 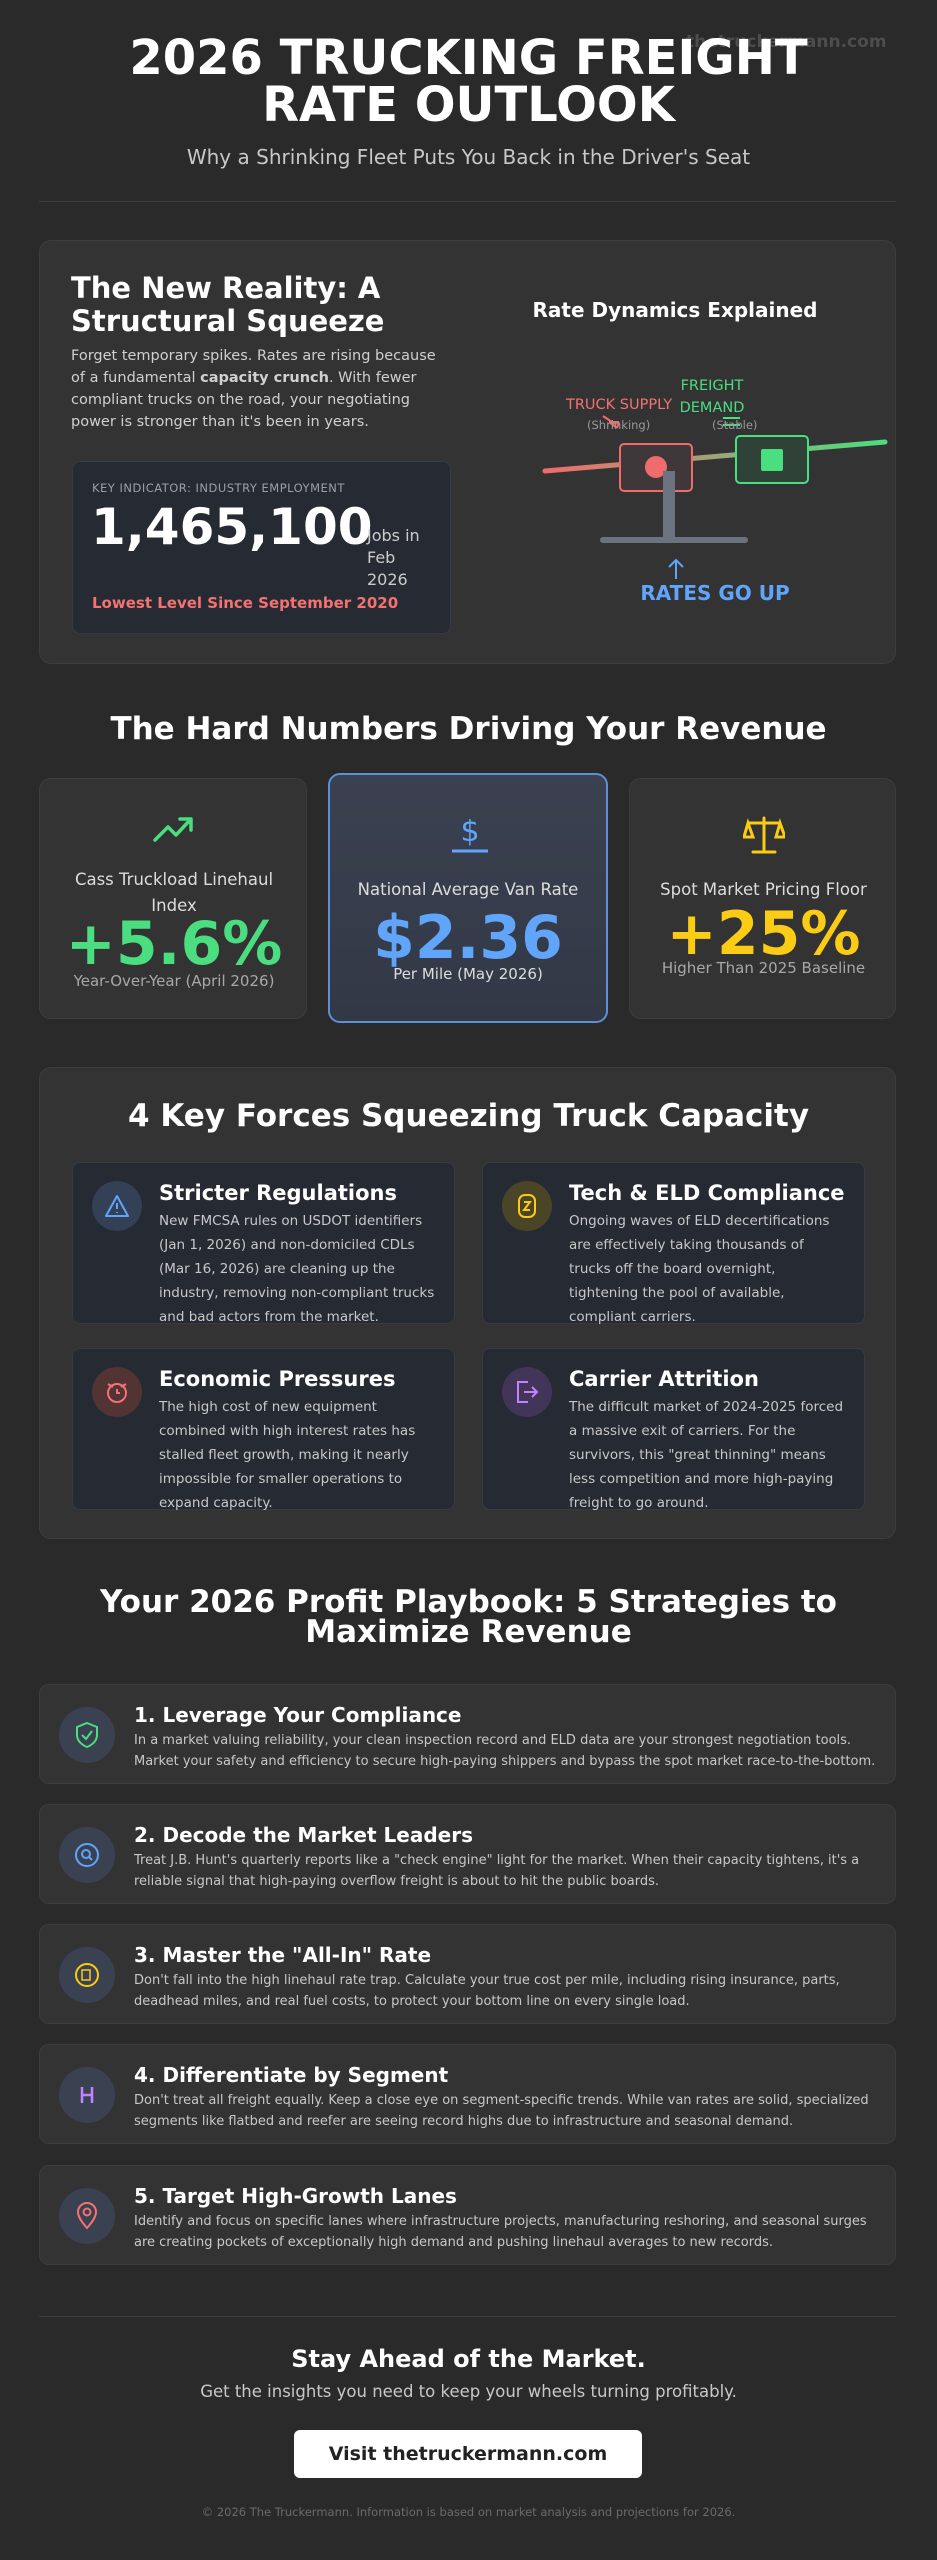 What do you see at coordinates (468, 81) in the screenshot?
I see `page-title: 2026 TRUCKING FREIGHT RATE OUTLOOK` at bounding box center [468, 81].